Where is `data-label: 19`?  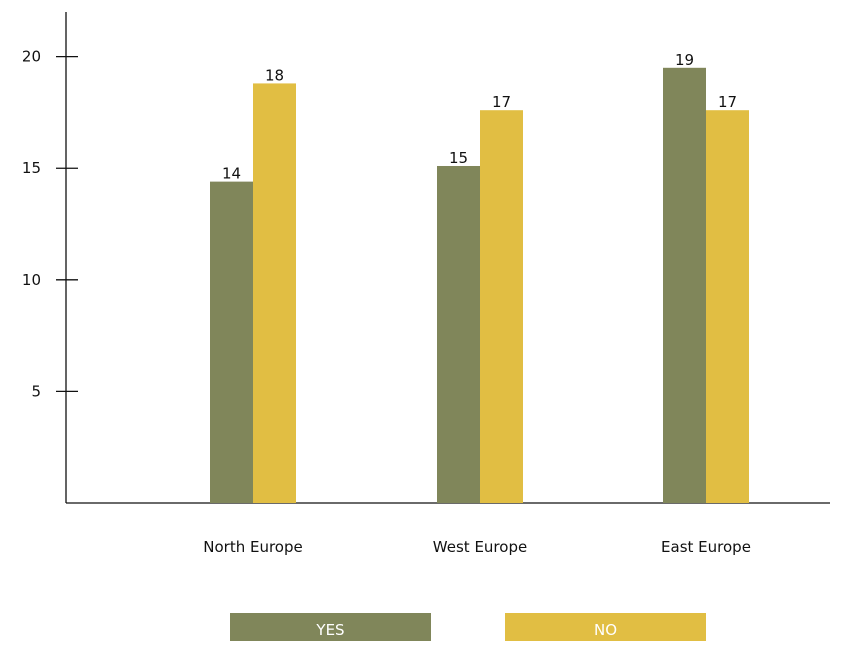 data-label: 19 is located at coordinates (684, 60).